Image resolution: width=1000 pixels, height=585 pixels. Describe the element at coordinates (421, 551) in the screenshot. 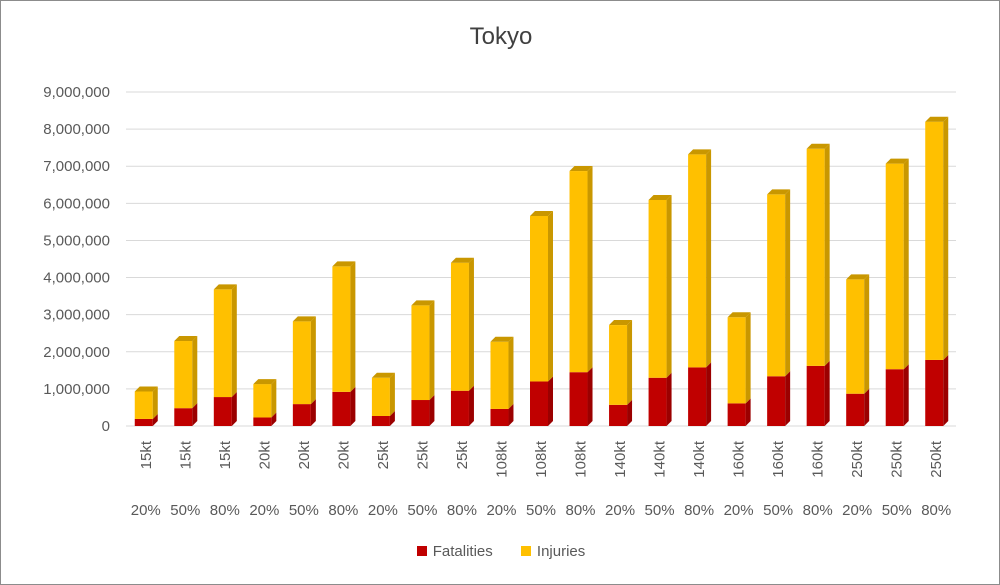

I see `fatalities-swatch` at that location.